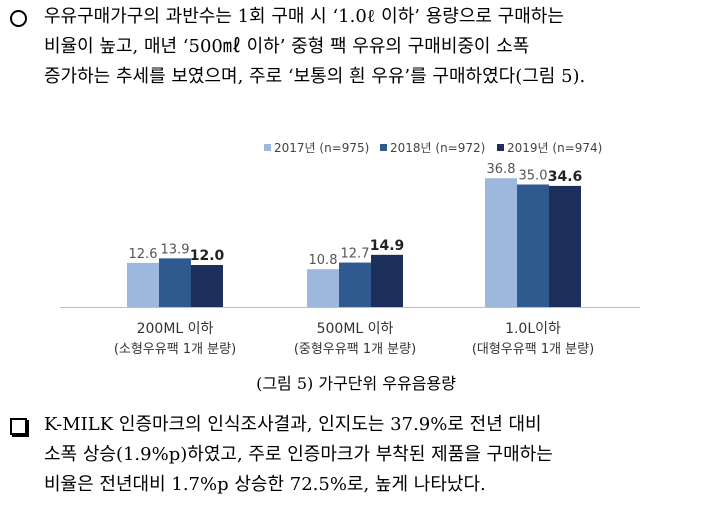  I want to click on square-bullet-icon, so click(23, 427).